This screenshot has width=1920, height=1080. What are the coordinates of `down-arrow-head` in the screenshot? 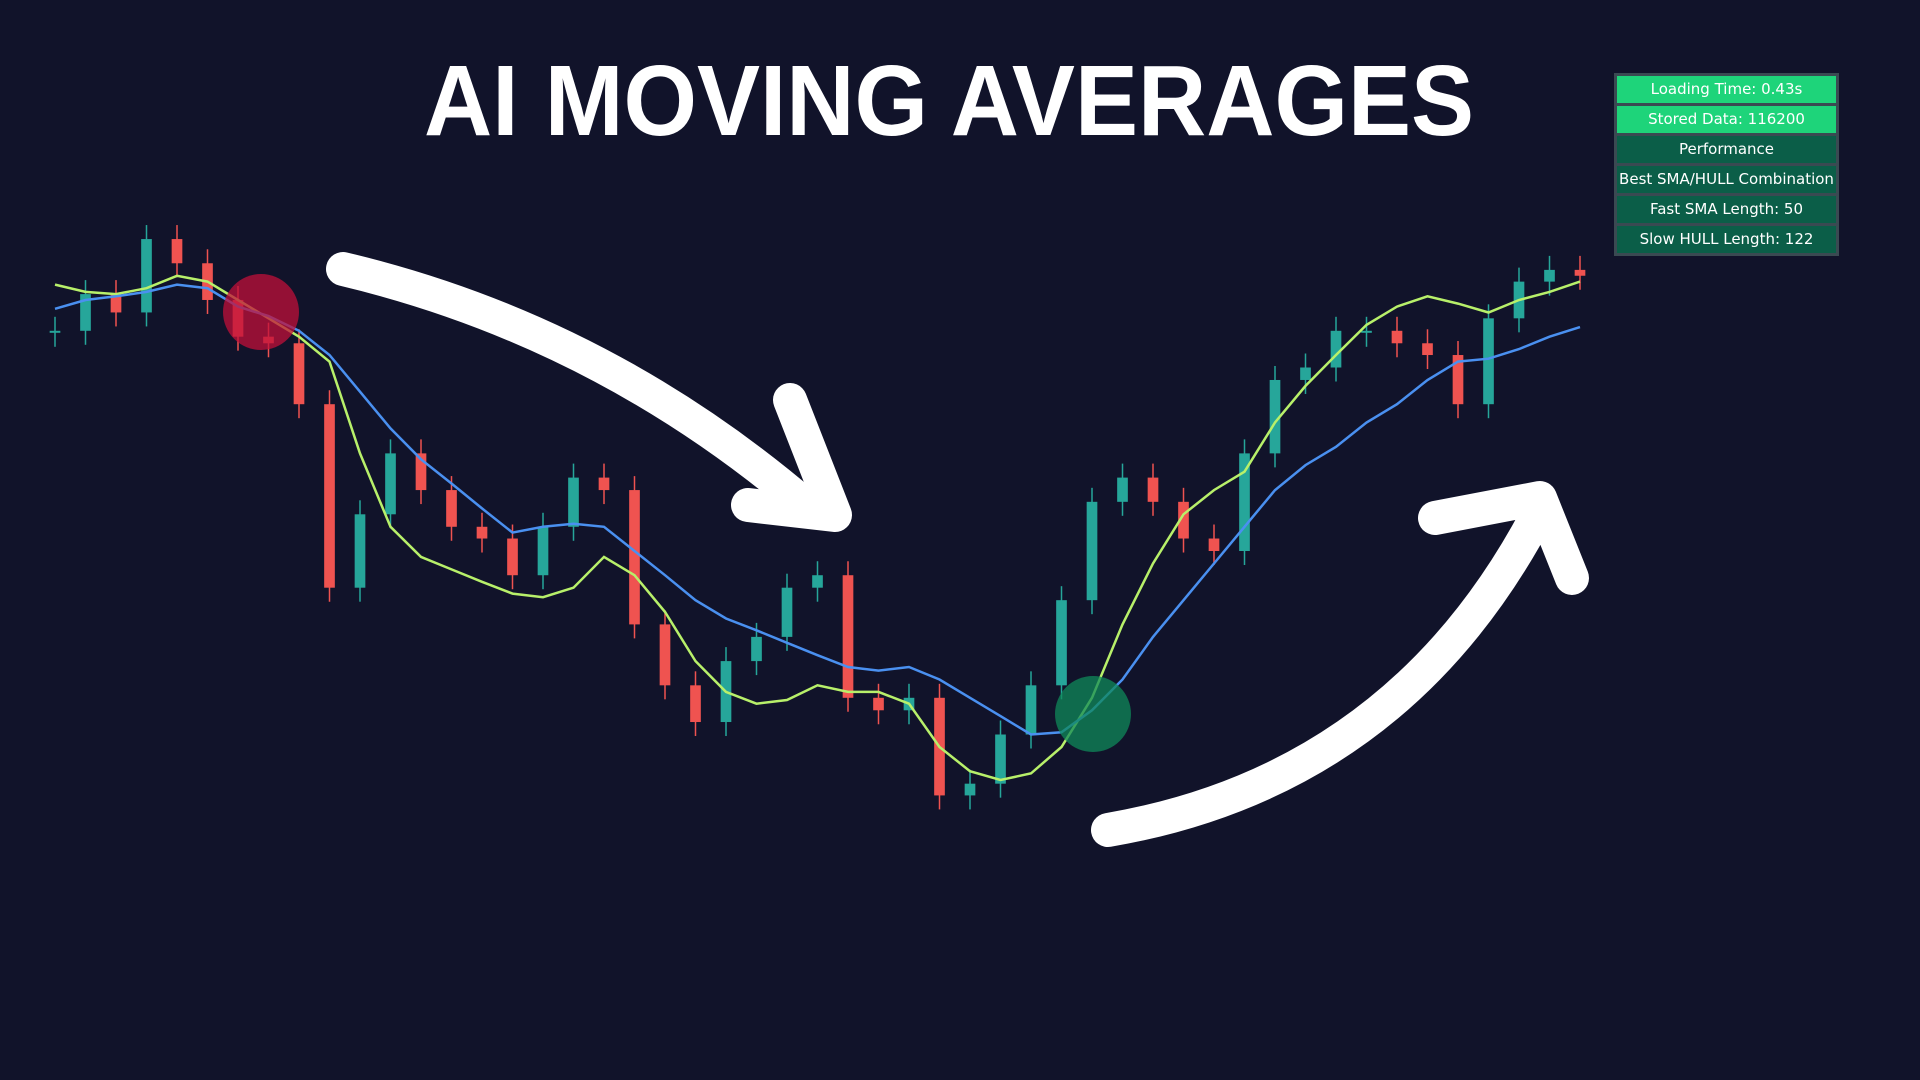 It's located at (791, 457).